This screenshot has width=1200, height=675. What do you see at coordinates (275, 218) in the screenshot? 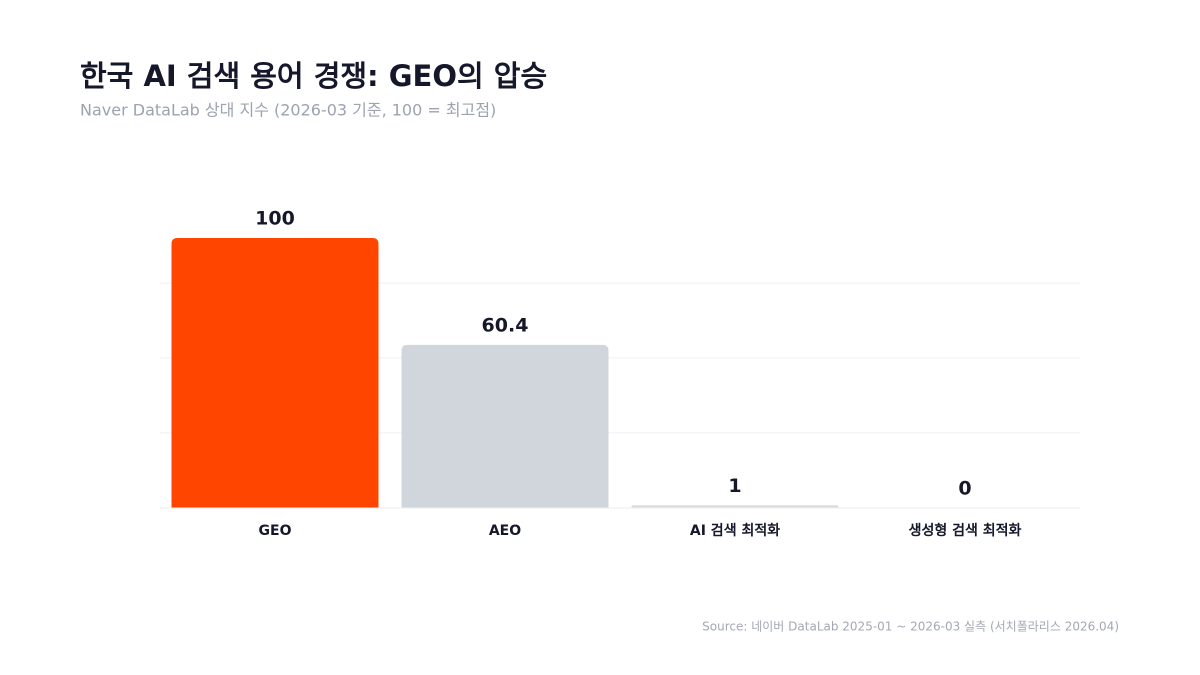
I see `value-label: 100` at bounding box center [275, 218].